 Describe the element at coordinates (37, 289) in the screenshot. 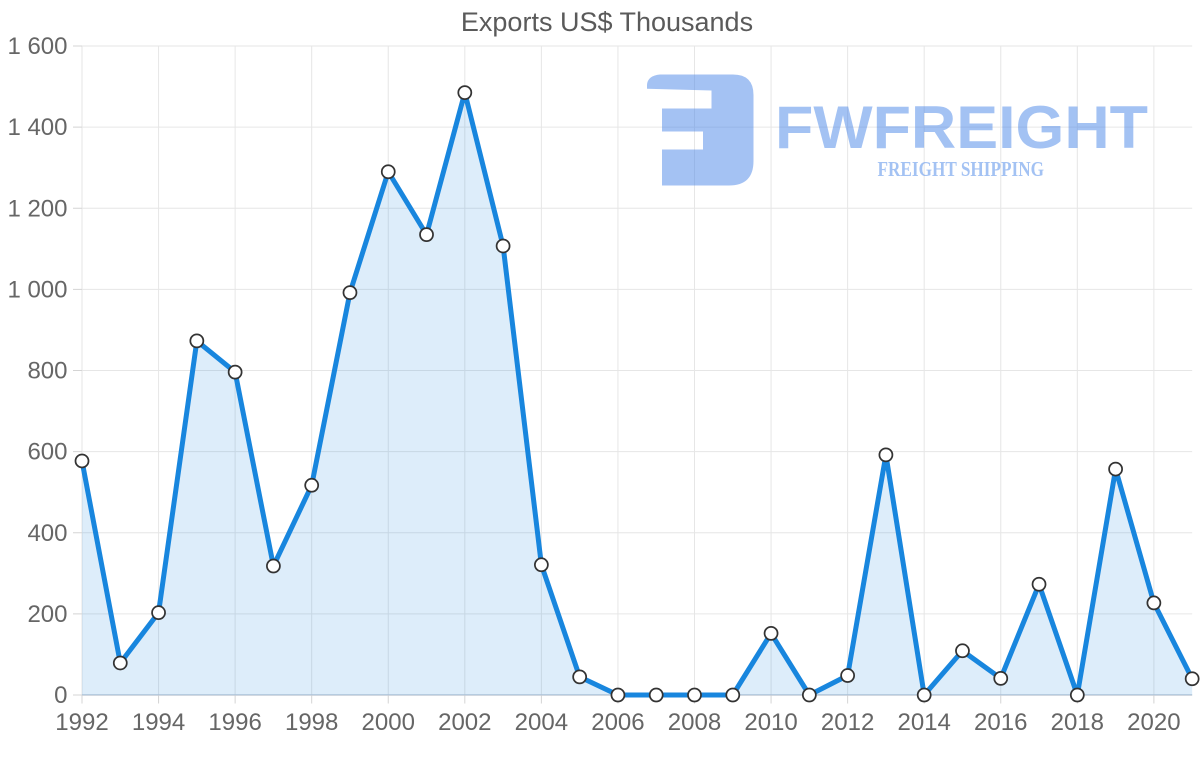

I see `svg-text: 1 000` at that location.